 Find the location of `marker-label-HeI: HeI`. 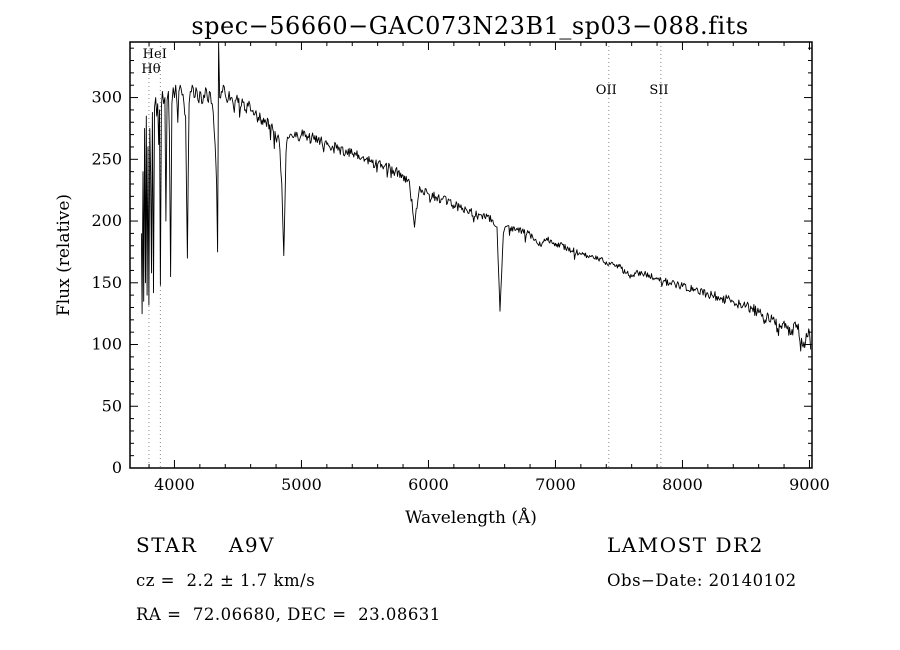

marker-label-HeI: HeI is located at coordinates (155, 54).